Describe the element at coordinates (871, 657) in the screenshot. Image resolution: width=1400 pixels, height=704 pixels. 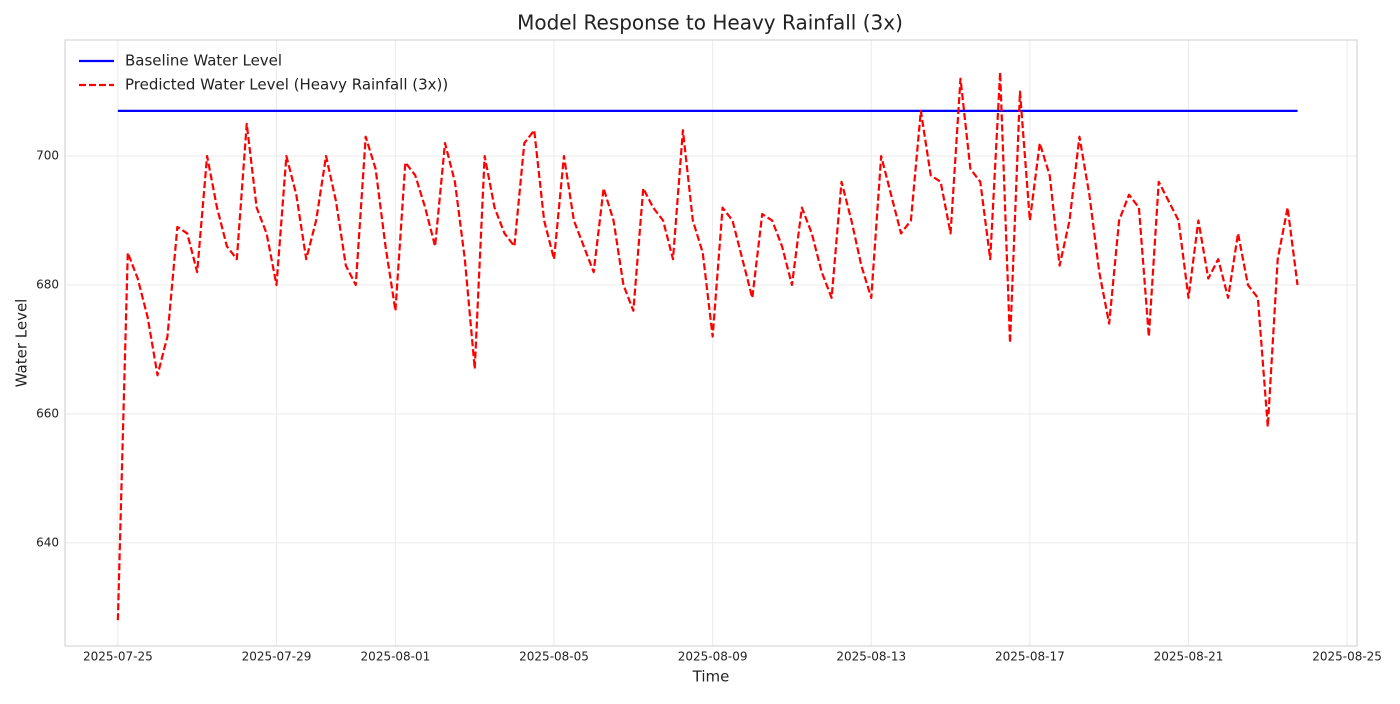
I see `x-tick-label: 2025-08-13` at that location.